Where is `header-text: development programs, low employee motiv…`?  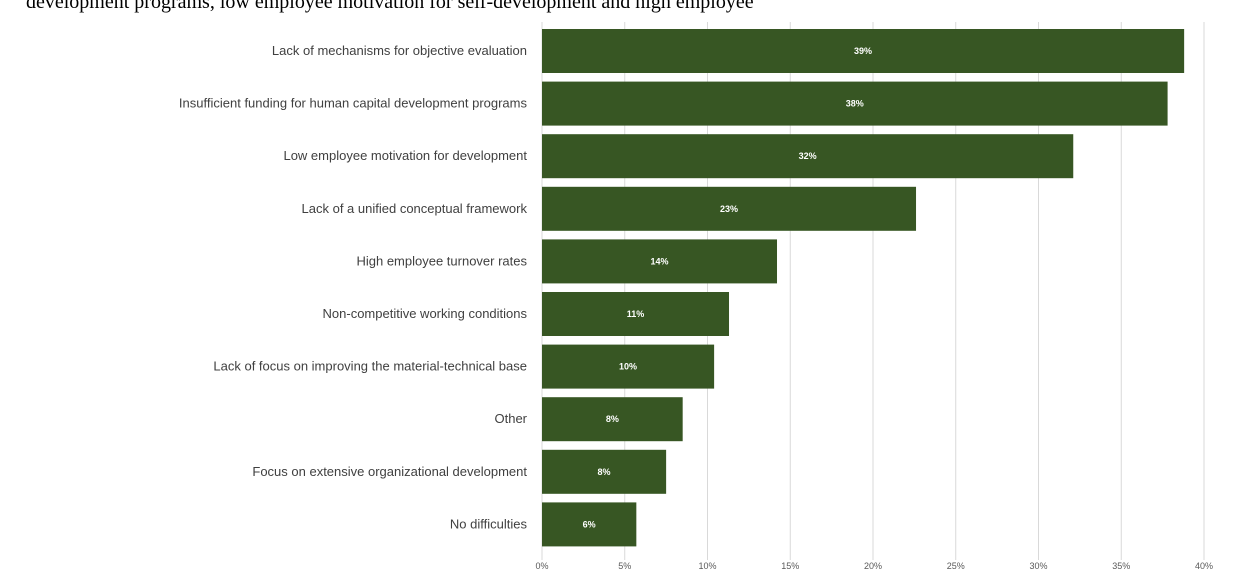
header-text: development programs, low employee motiv… is located at coordinates (390, 6).